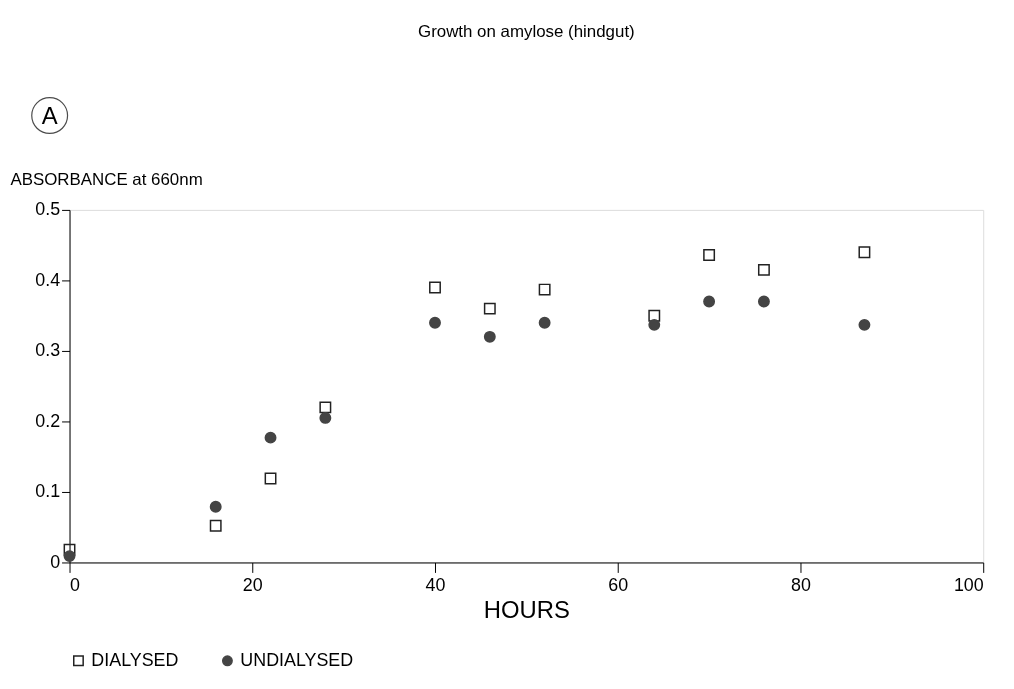 The width and height of the screenshot is (1014, 689). What do you see at coordinates (48, 491) in the screenshot?
I see `y-tick-label: 0.1` at bounding box center [48, 491].